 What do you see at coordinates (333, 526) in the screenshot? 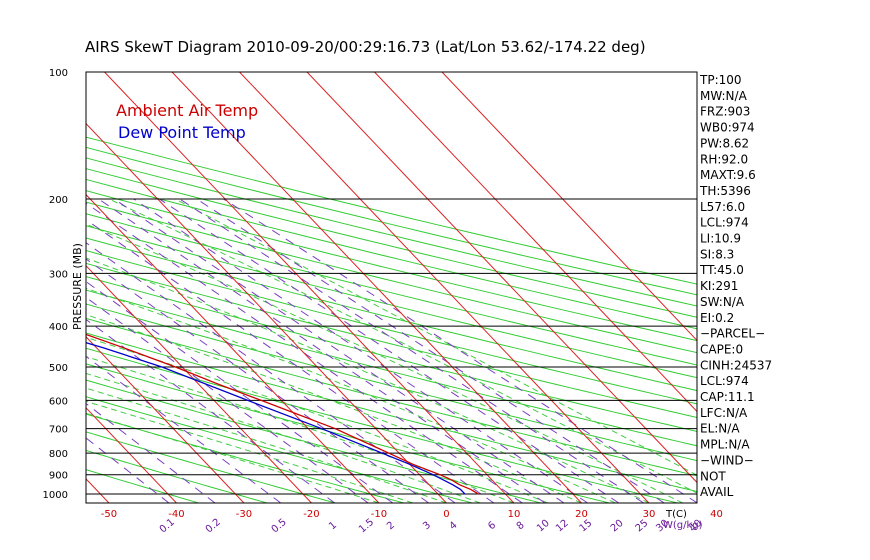
I see `mixing-ratio-tick-label: 1` at bounding box center [333, 526].